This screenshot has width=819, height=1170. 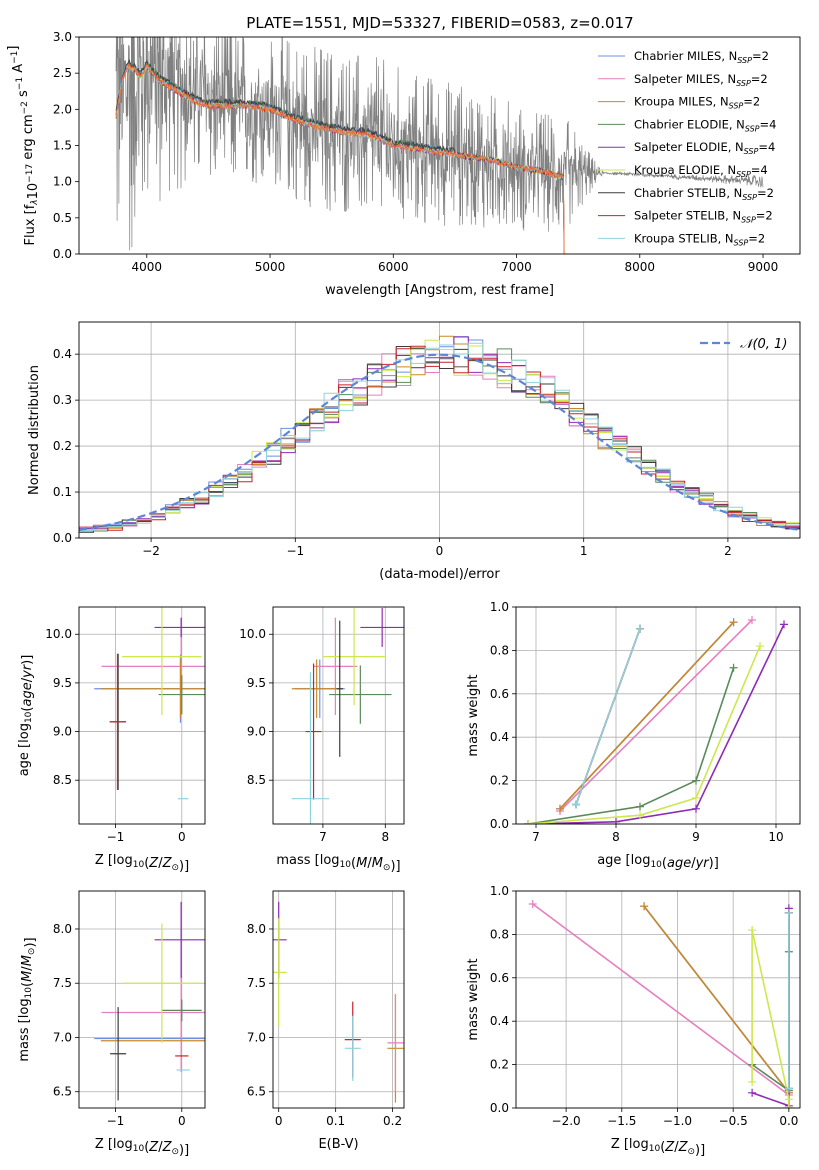 What do you see at coordinates (679, 863) in the screenshot?
I see `label-part: age` at bounding box center [679, 863].